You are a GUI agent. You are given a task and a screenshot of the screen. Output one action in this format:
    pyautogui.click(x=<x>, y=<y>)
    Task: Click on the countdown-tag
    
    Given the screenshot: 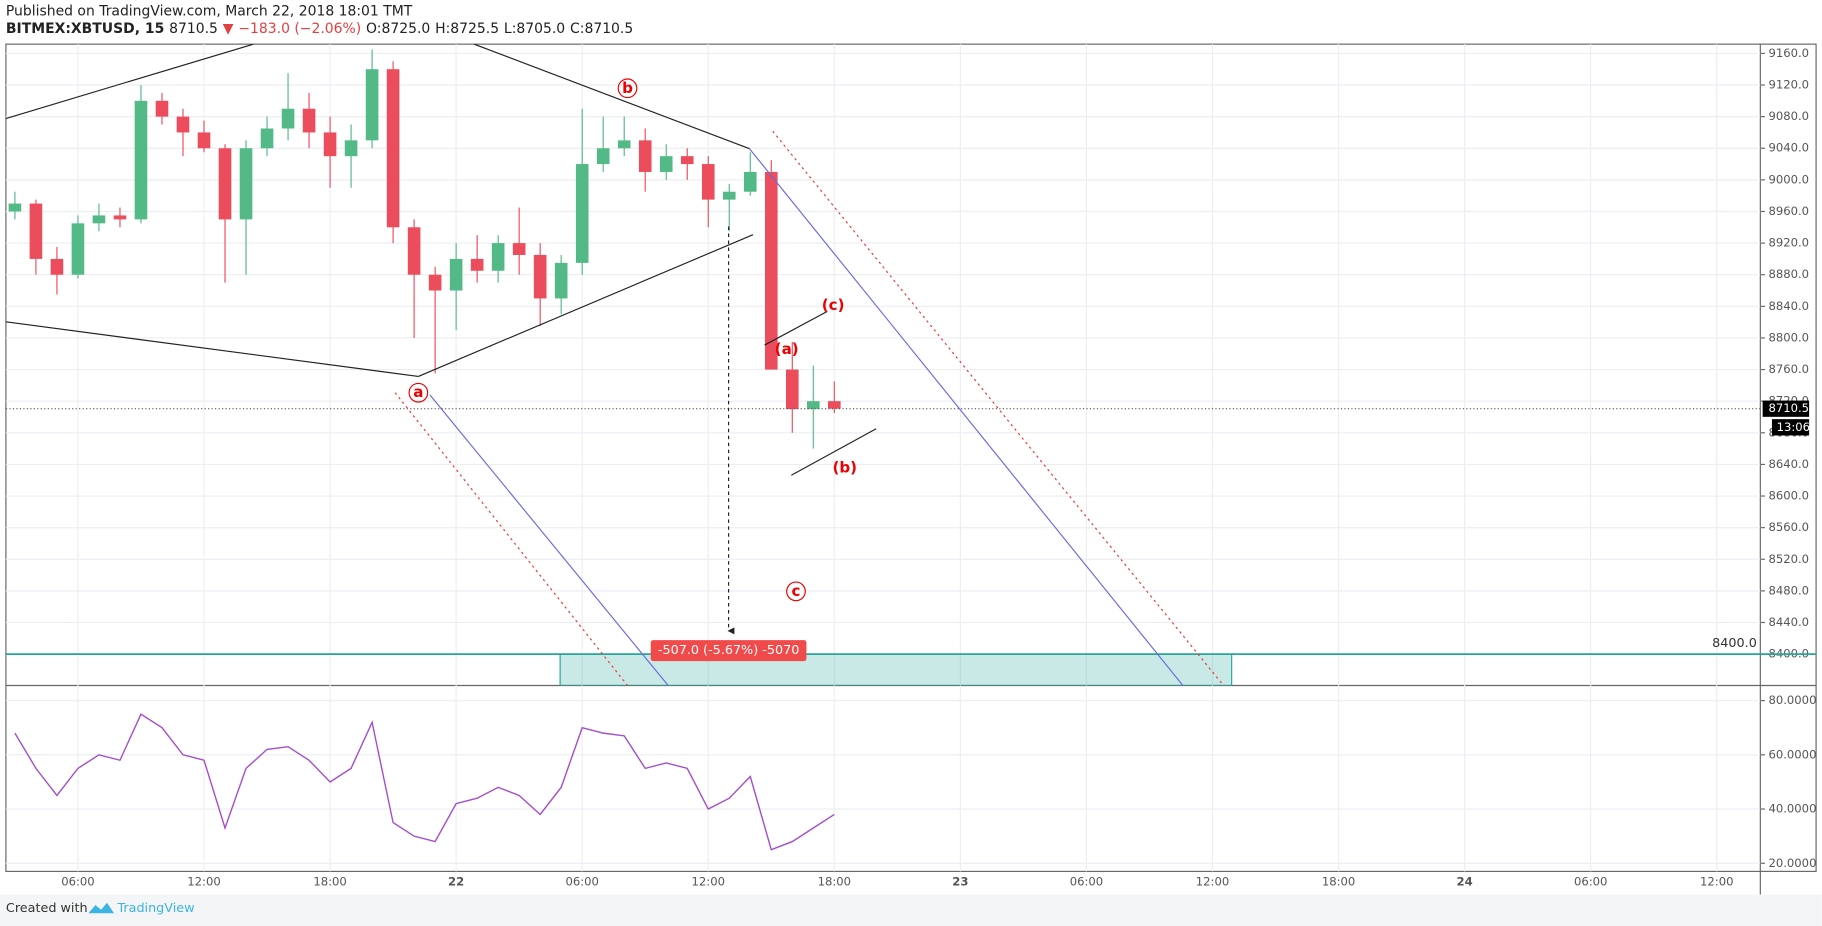 What is the action you would take?
    pyautogui.click(x=1790, y=427)
    